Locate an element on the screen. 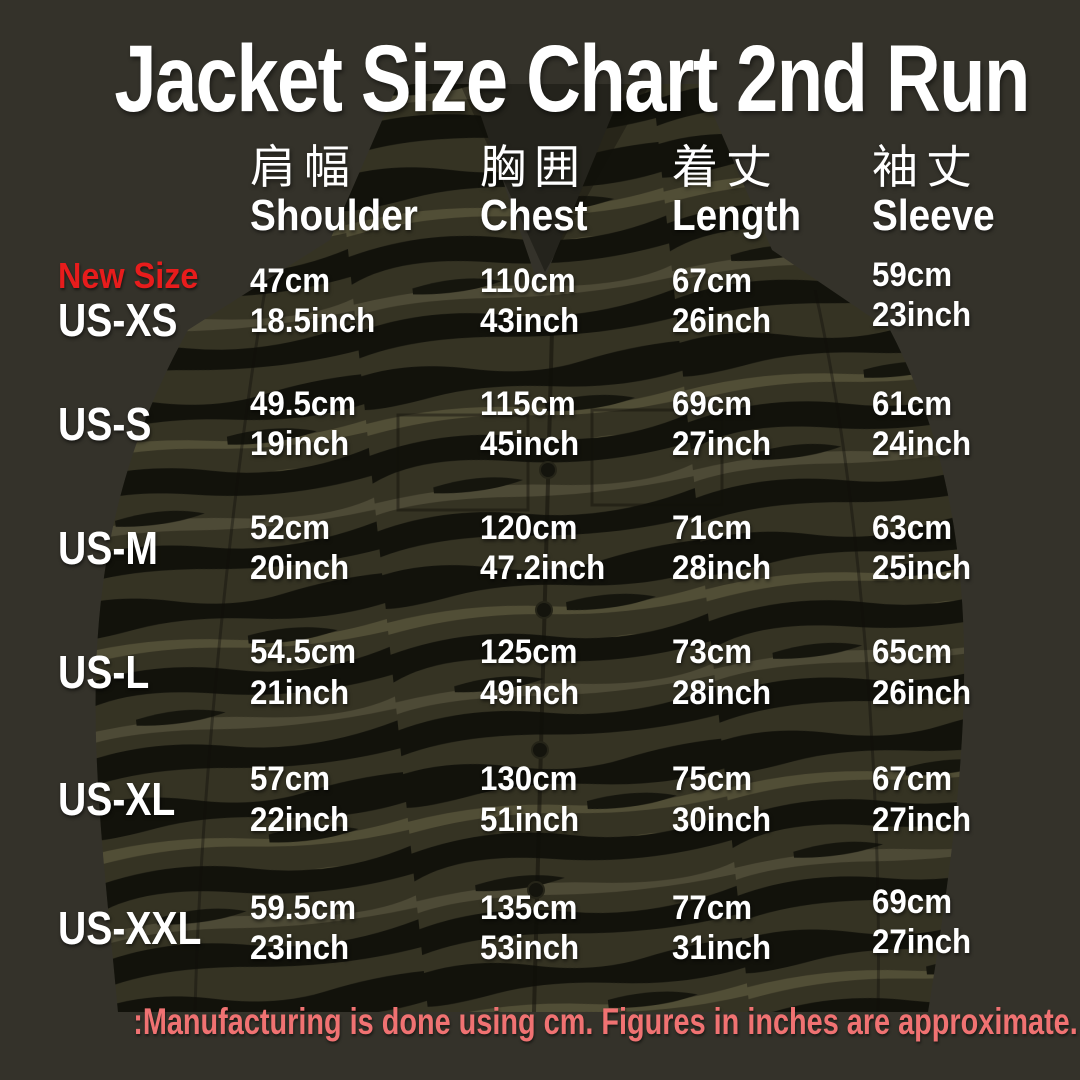  length-cell: 71cm 28inch is located at coordinates (772, 548).